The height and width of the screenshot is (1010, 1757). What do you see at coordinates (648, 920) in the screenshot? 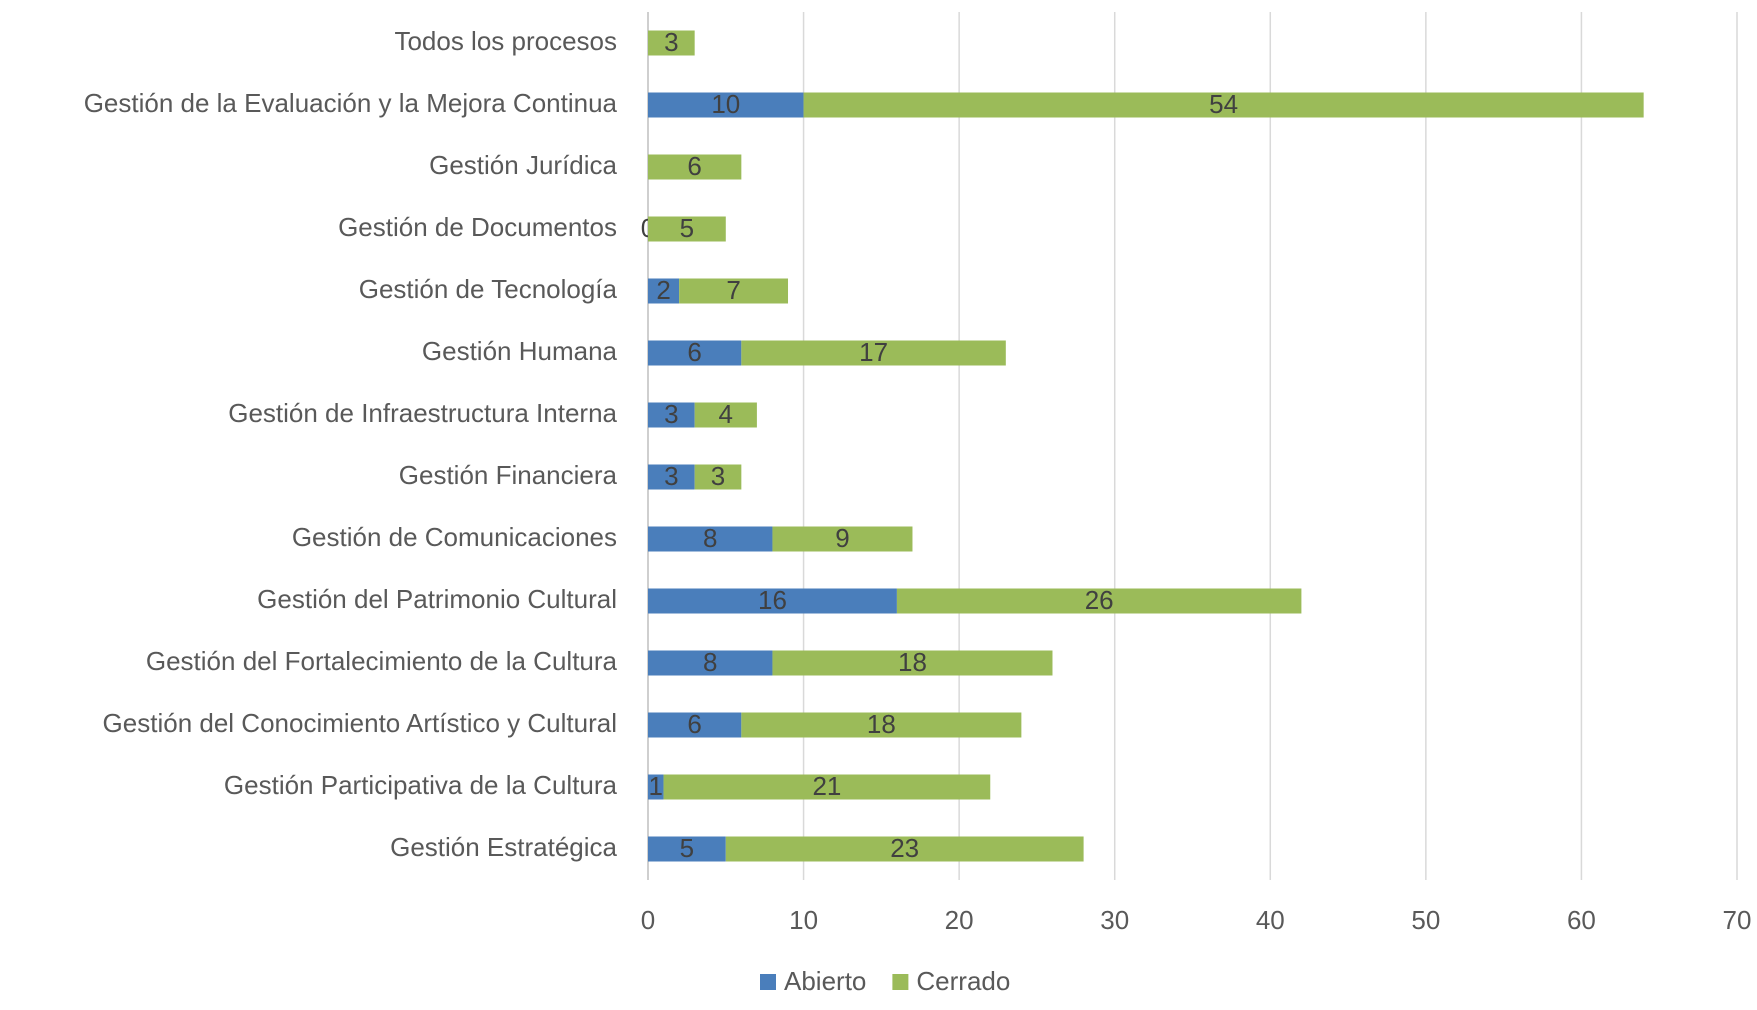
I see `x-tick-label: 0` at bounding box center [648, 920].